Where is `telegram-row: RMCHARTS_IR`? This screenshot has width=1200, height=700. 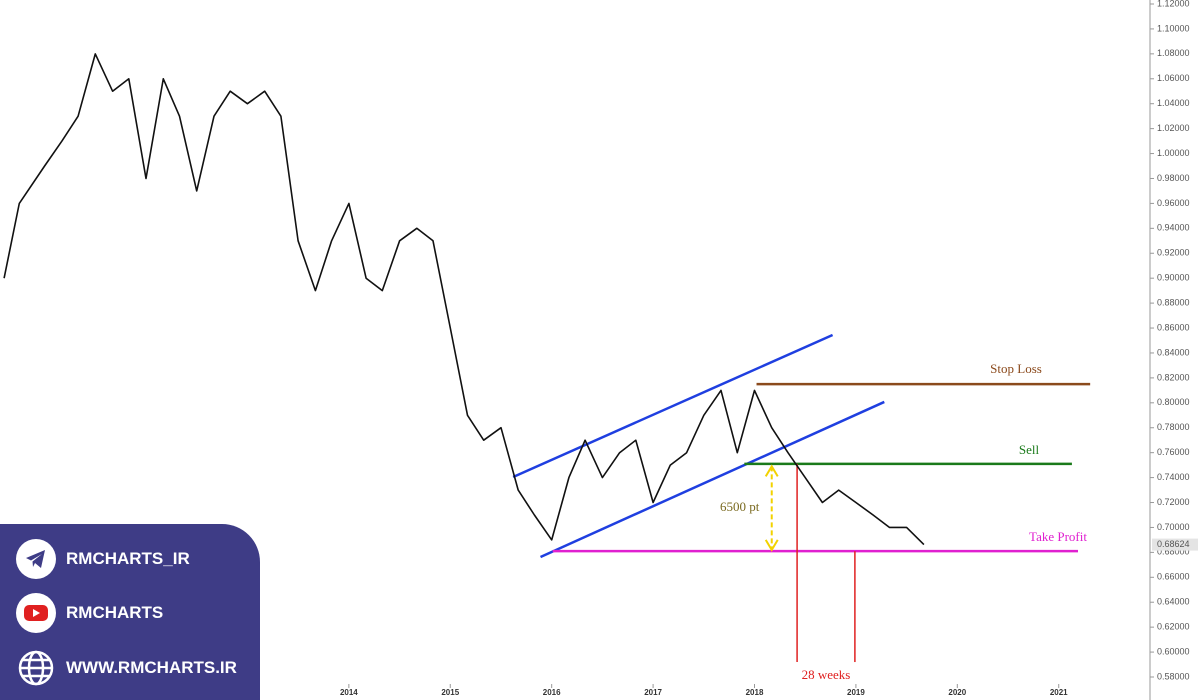 telegram-row: RMCHARTS_IR is located at coordinates (103, 559).